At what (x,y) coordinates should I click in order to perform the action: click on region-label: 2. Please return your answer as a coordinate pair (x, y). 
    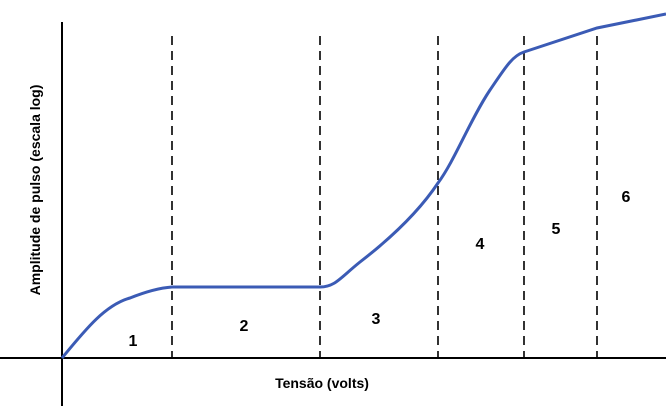
    Looking at the image, I should click on (244, 326).